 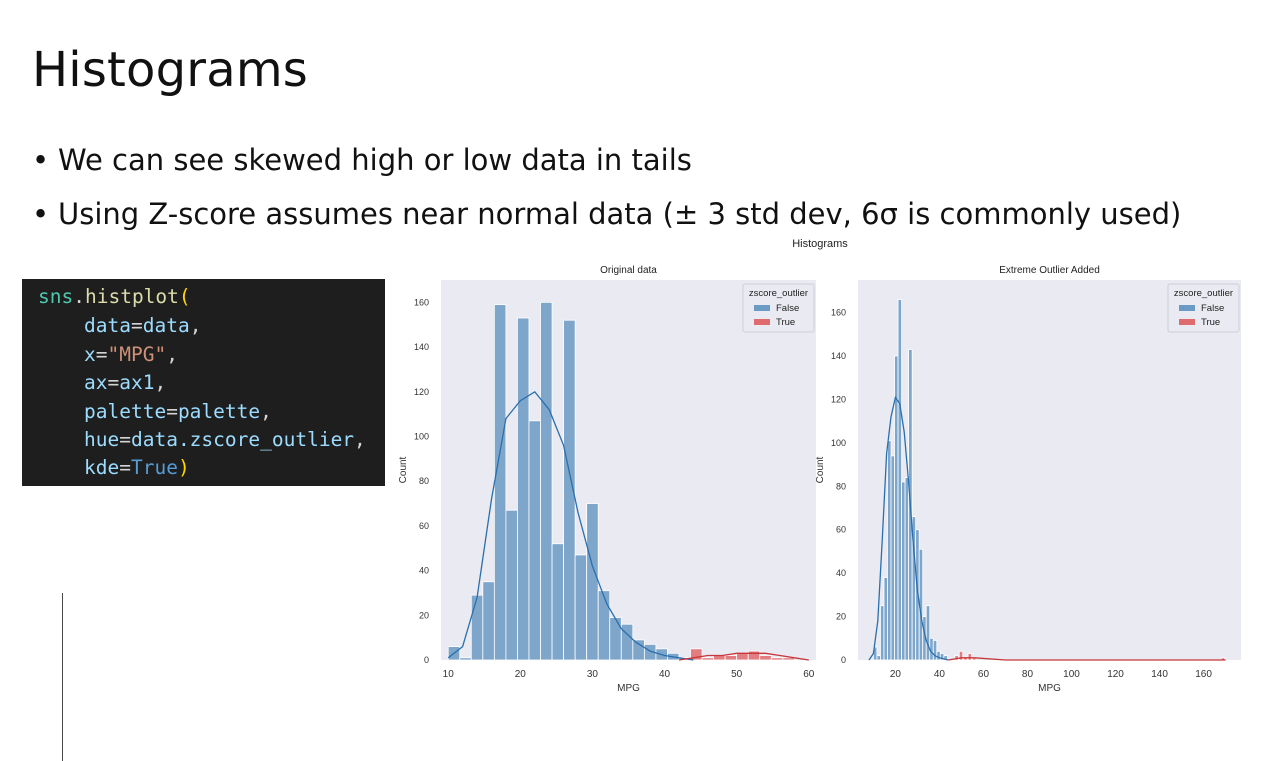 What do you see at coordinates (1028, 674) in the screenshot?
I see `x-tick-label: 80` at bounding box center [1028, 674].